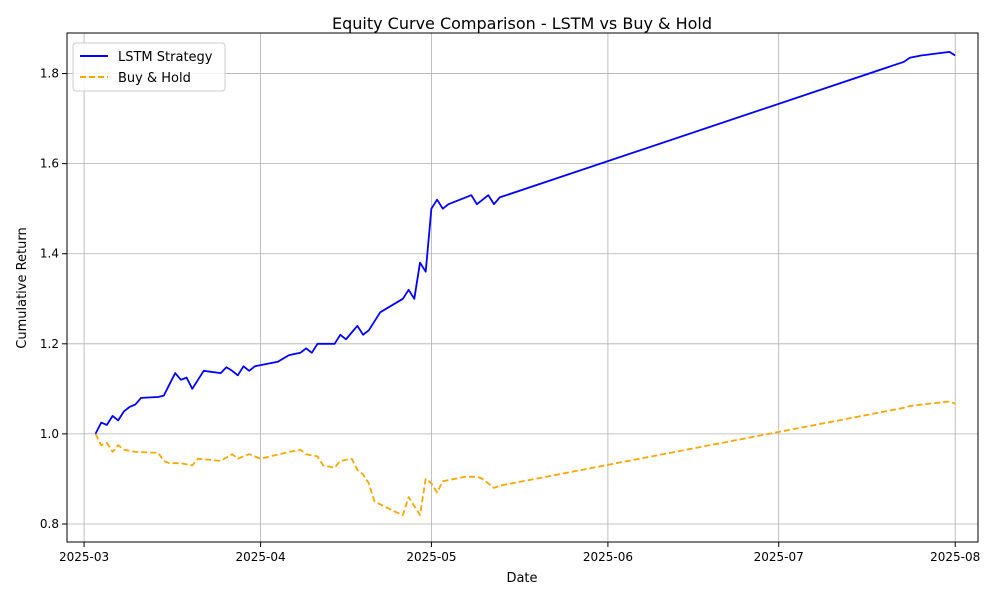 The image size is (1000, 600). I want to click on x-tick-label: 2025-05, so click(431, 557).